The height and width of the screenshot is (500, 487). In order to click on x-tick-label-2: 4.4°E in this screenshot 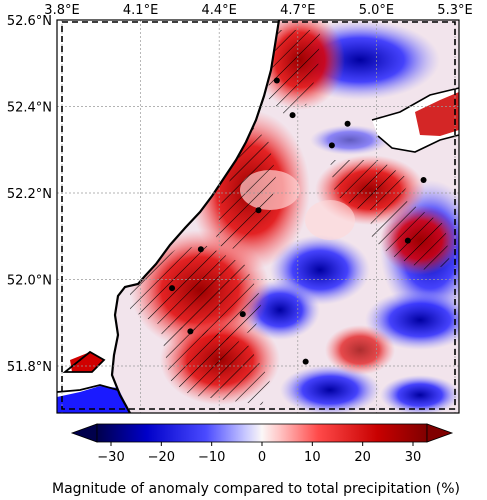, I will do `click(219, 10)`.